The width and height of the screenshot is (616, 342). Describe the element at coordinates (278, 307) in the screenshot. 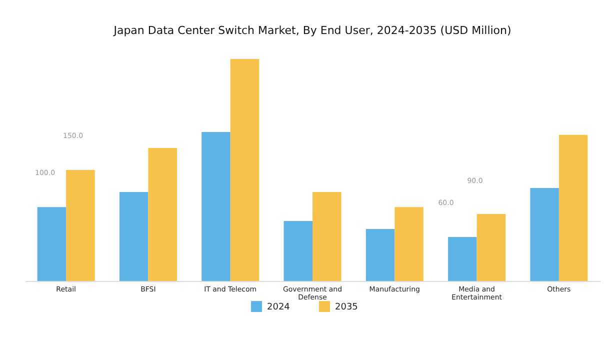

I see `legend-label: 2024` at that location.